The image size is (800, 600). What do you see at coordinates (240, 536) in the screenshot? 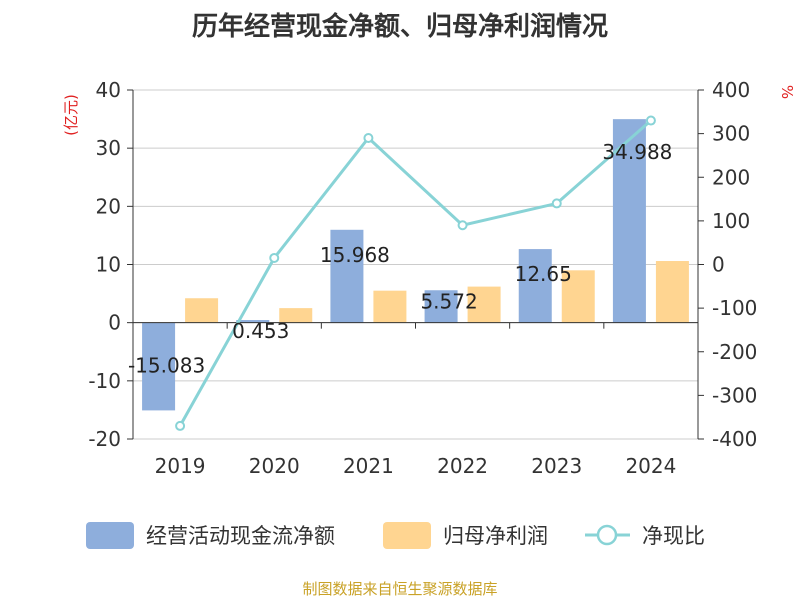
I see `legend-label: 经营活动现金流净额` at bounding box center [240, 536].